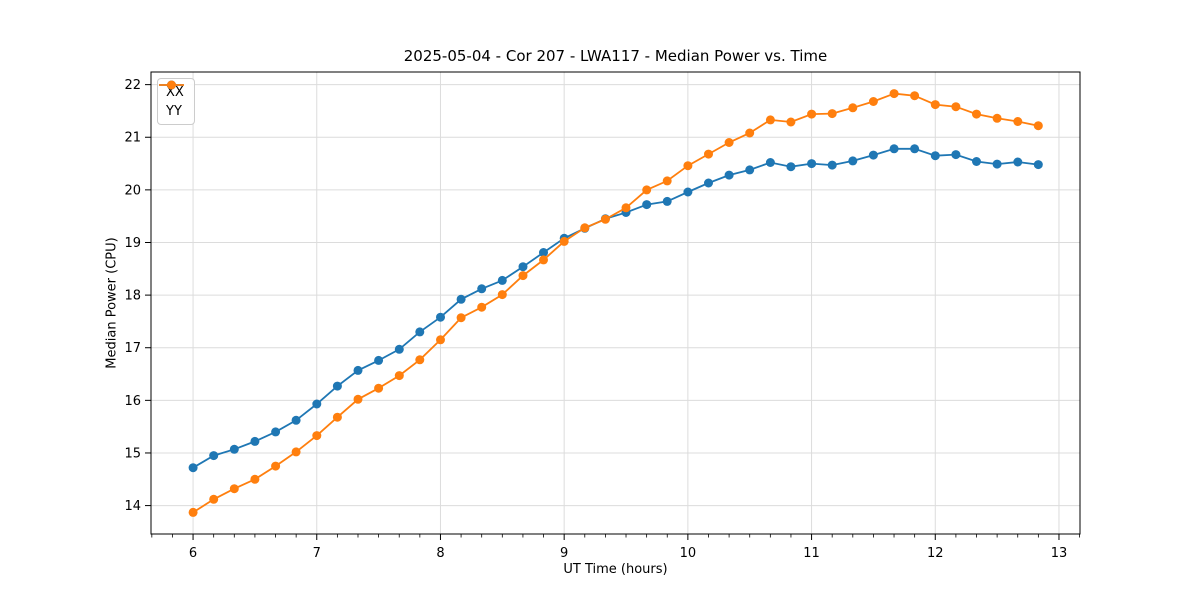 The width and height of the screenshot is (1200, 600). Describe the element at coordinates (193, 553) in the screenshot. I see `x-tick-label: 6` at that location.